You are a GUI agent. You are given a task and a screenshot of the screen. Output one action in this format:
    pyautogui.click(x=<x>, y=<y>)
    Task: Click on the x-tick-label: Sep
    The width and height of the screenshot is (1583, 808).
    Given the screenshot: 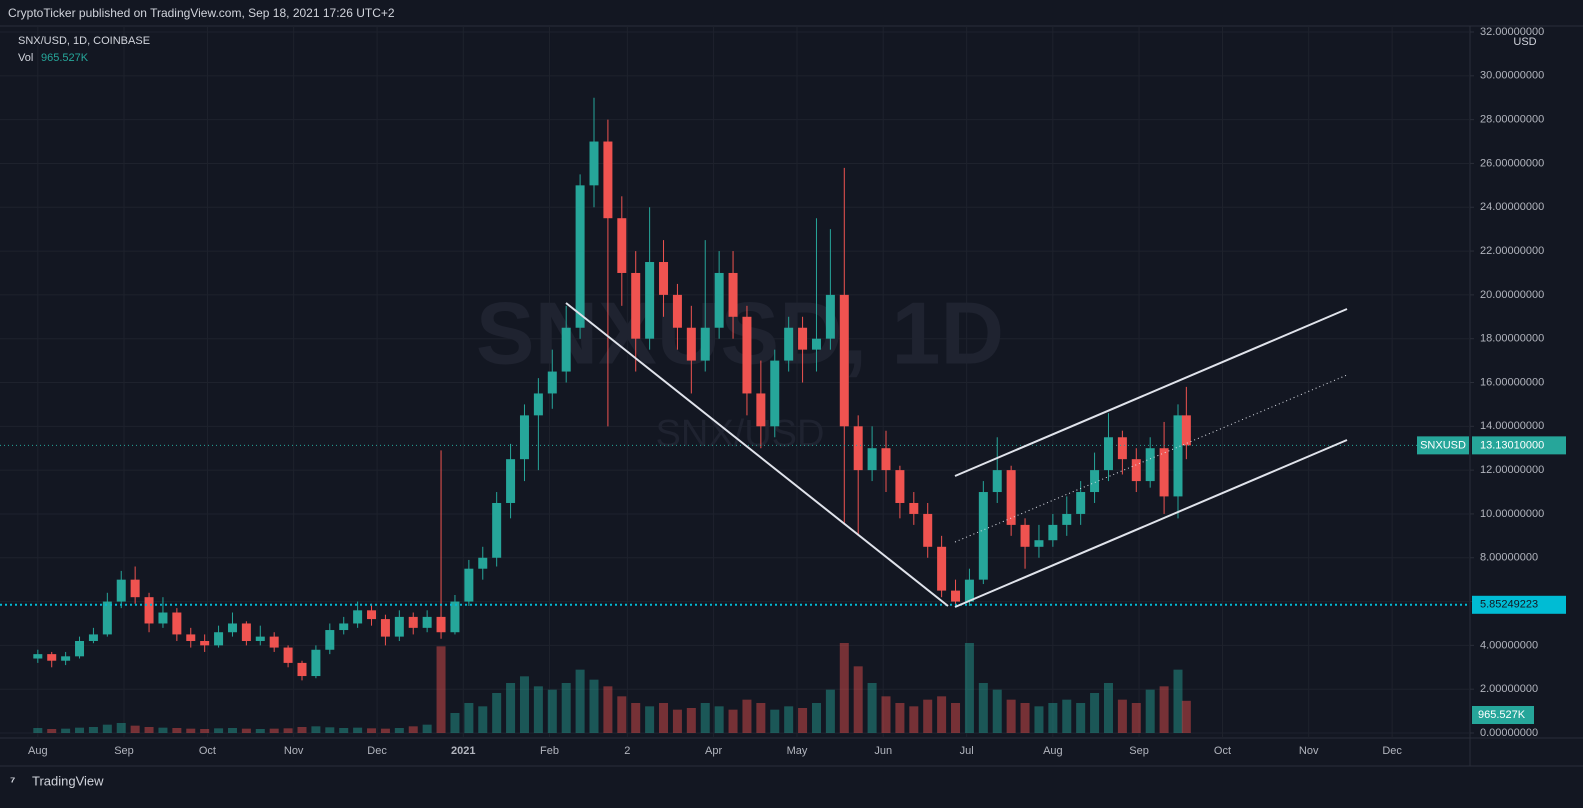 What is the action you would take?
    pyautogui.click(x=1139, y=751)
    